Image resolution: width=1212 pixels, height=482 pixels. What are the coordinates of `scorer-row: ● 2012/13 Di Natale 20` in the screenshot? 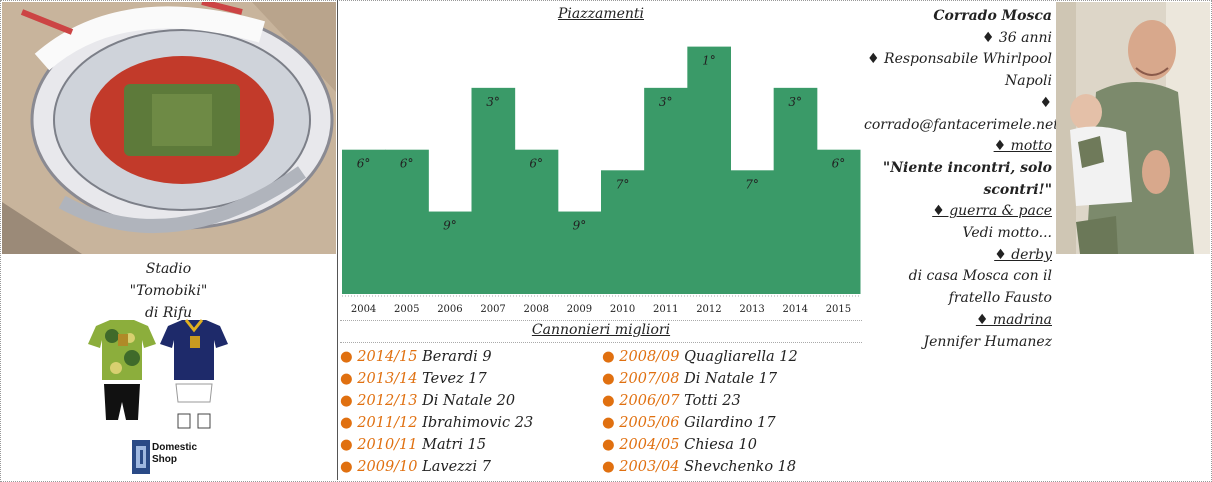 It's located at (469, 401).